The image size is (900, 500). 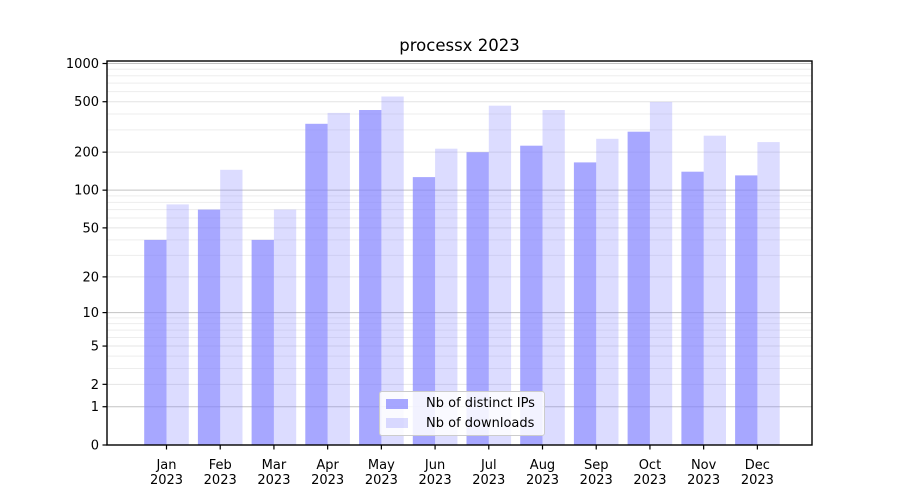 I want to click on x-tick-label-month-jul: Jul, so click(x=488, y=465).